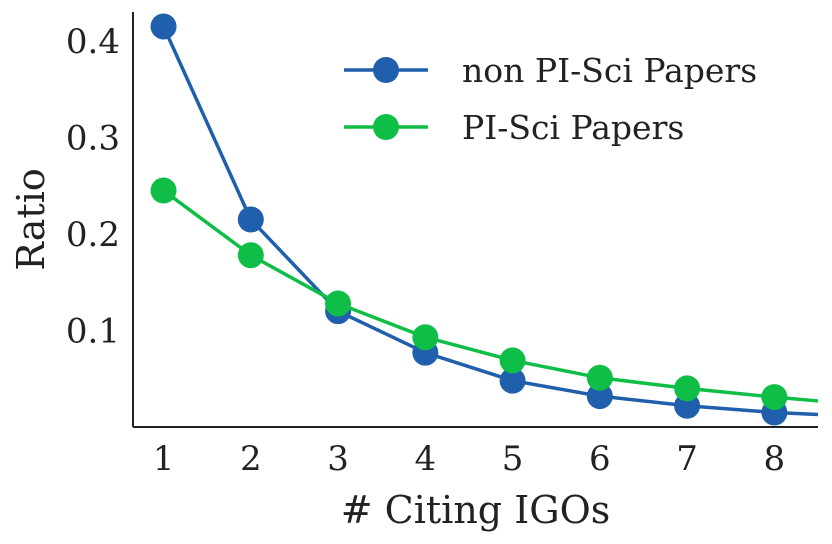 The height and width of the screenshot is (544, 832). I want to click on x-tick-labels: 1 2 3 4 5 6 7 8, so click(469, 459).